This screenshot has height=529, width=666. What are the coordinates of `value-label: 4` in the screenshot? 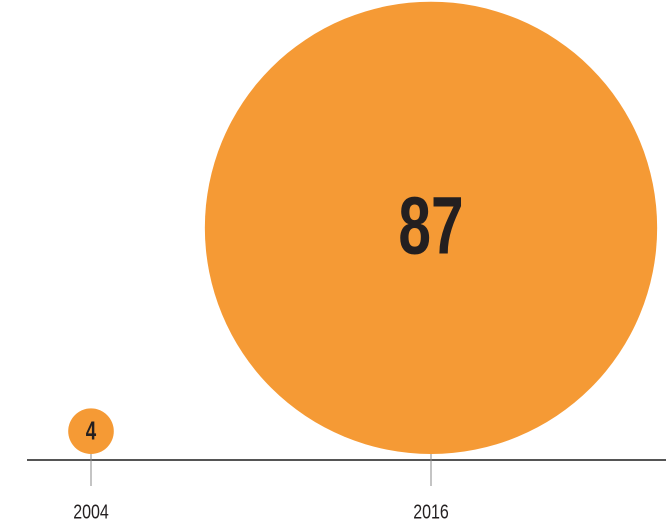 It's located at (91, 430).